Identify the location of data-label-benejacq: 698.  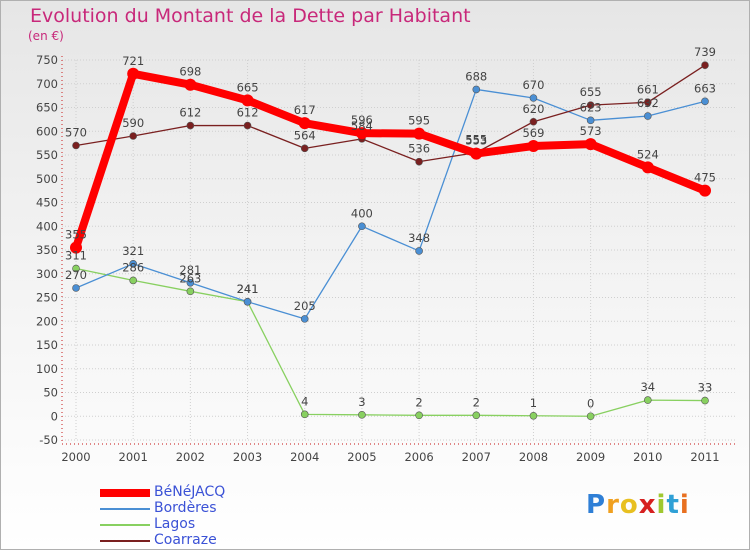
(190, 72).